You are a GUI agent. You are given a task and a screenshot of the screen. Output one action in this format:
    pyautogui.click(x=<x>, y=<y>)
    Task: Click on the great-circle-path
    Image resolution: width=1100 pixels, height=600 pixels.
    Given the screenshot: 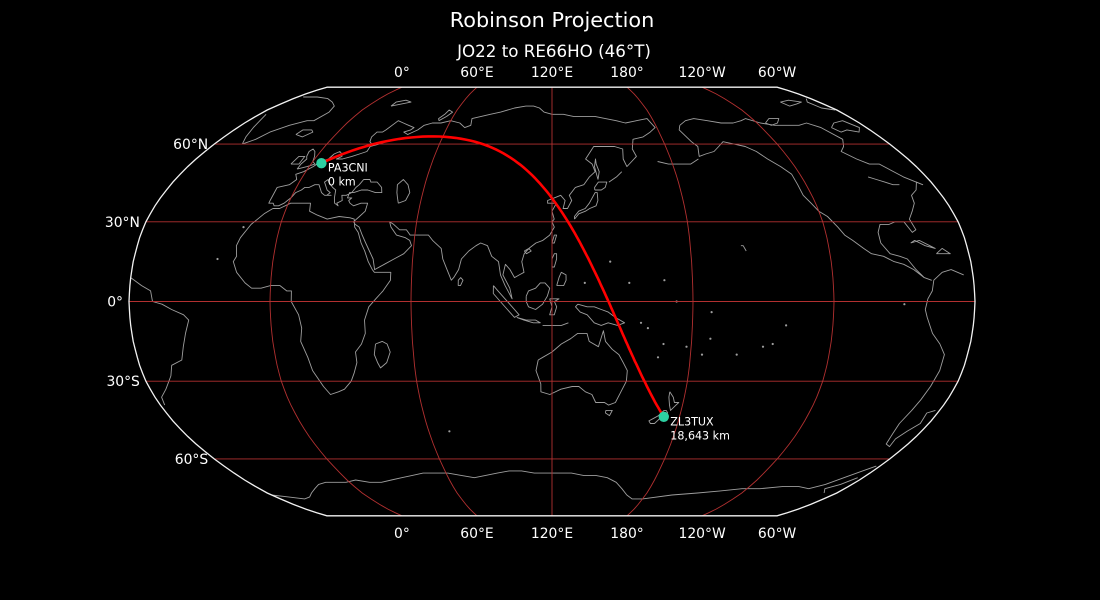 What is the action you would take?
    pyautogui.click(x=493, y=277)
    